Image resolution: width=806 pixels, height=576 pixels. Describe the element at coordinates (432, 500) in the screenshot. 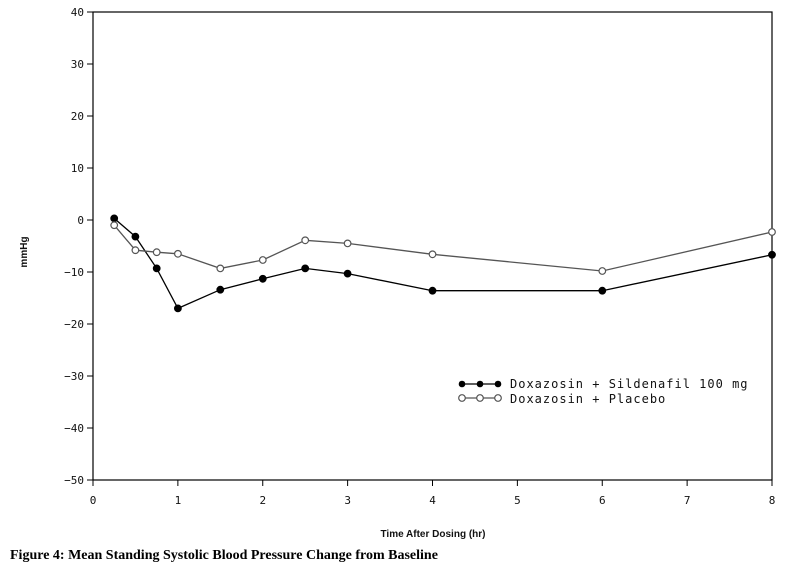

I see `x-tick-label: 4` at that location.